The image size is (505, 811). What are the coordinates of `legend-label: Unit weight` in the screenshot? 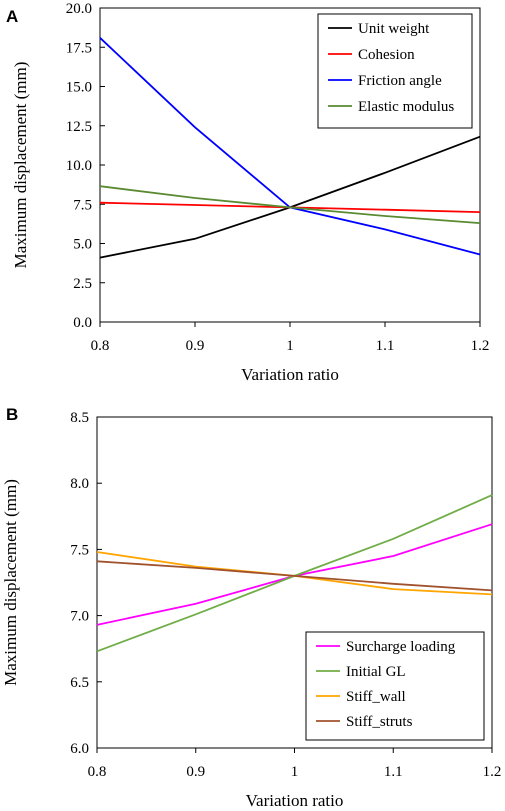 It's located at (394, 29).